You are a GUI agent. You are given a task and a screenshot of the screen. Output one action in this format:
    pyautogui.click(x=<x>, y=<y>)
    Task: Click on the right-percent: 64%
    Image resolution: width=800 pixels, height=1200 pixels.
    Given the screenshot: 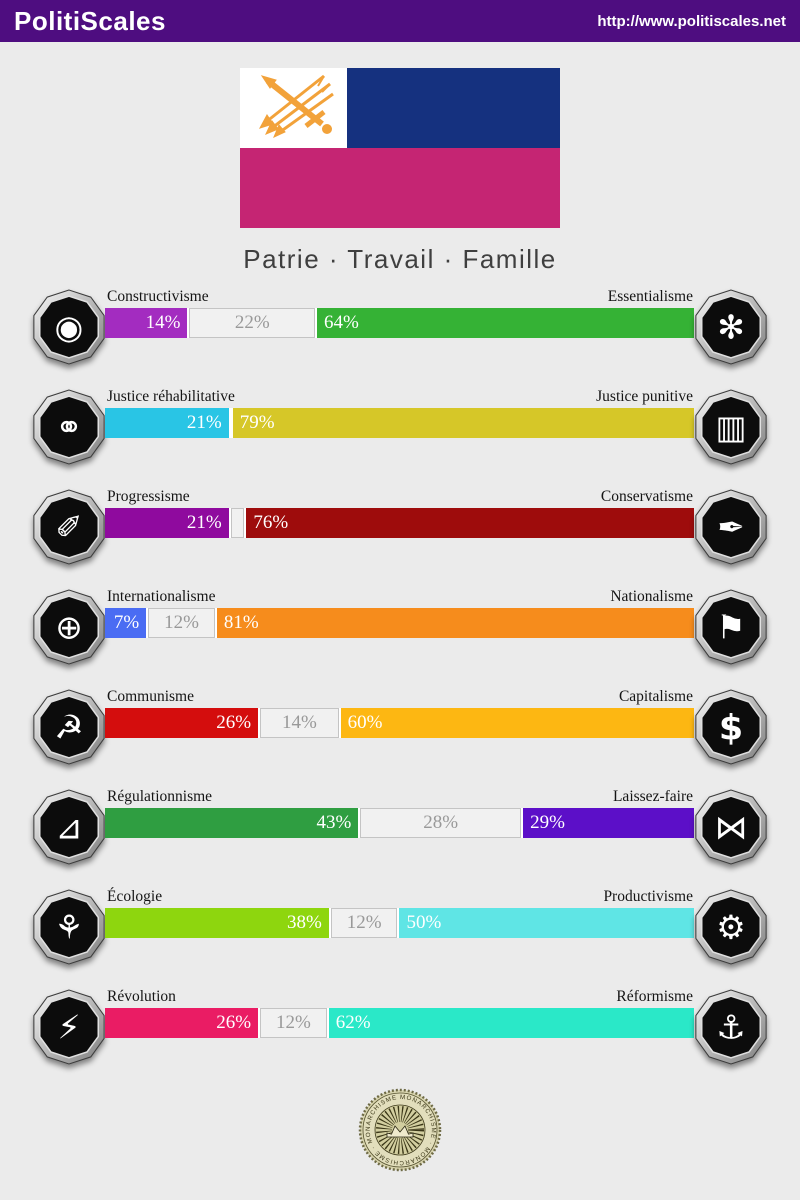 What is the action you would take?
    pyautogui.click(x=341, y=322)
    